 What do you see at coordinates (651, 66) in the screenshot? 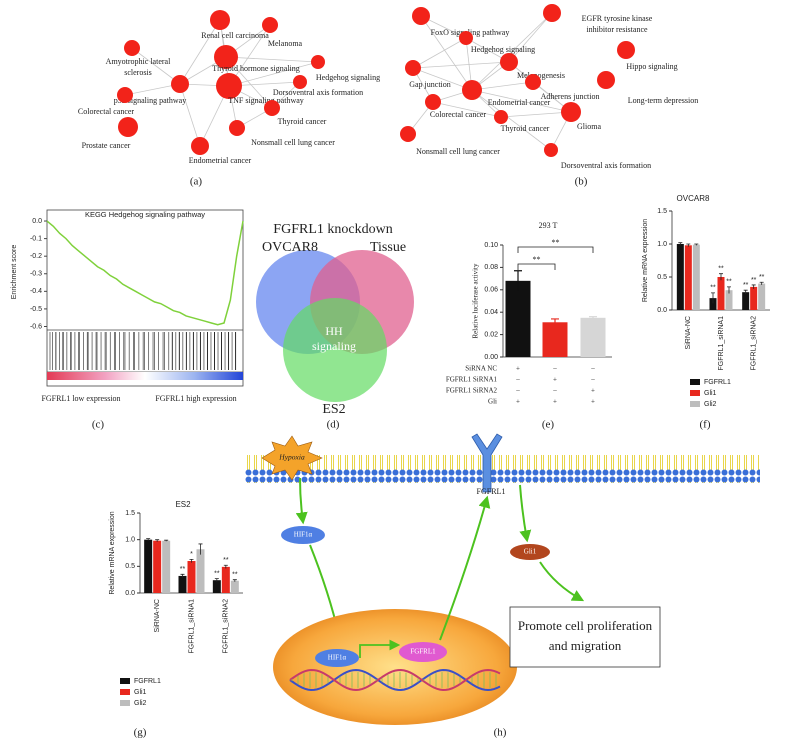
I see `node-label: Hippo signaling` at bounding box center [651, 66].